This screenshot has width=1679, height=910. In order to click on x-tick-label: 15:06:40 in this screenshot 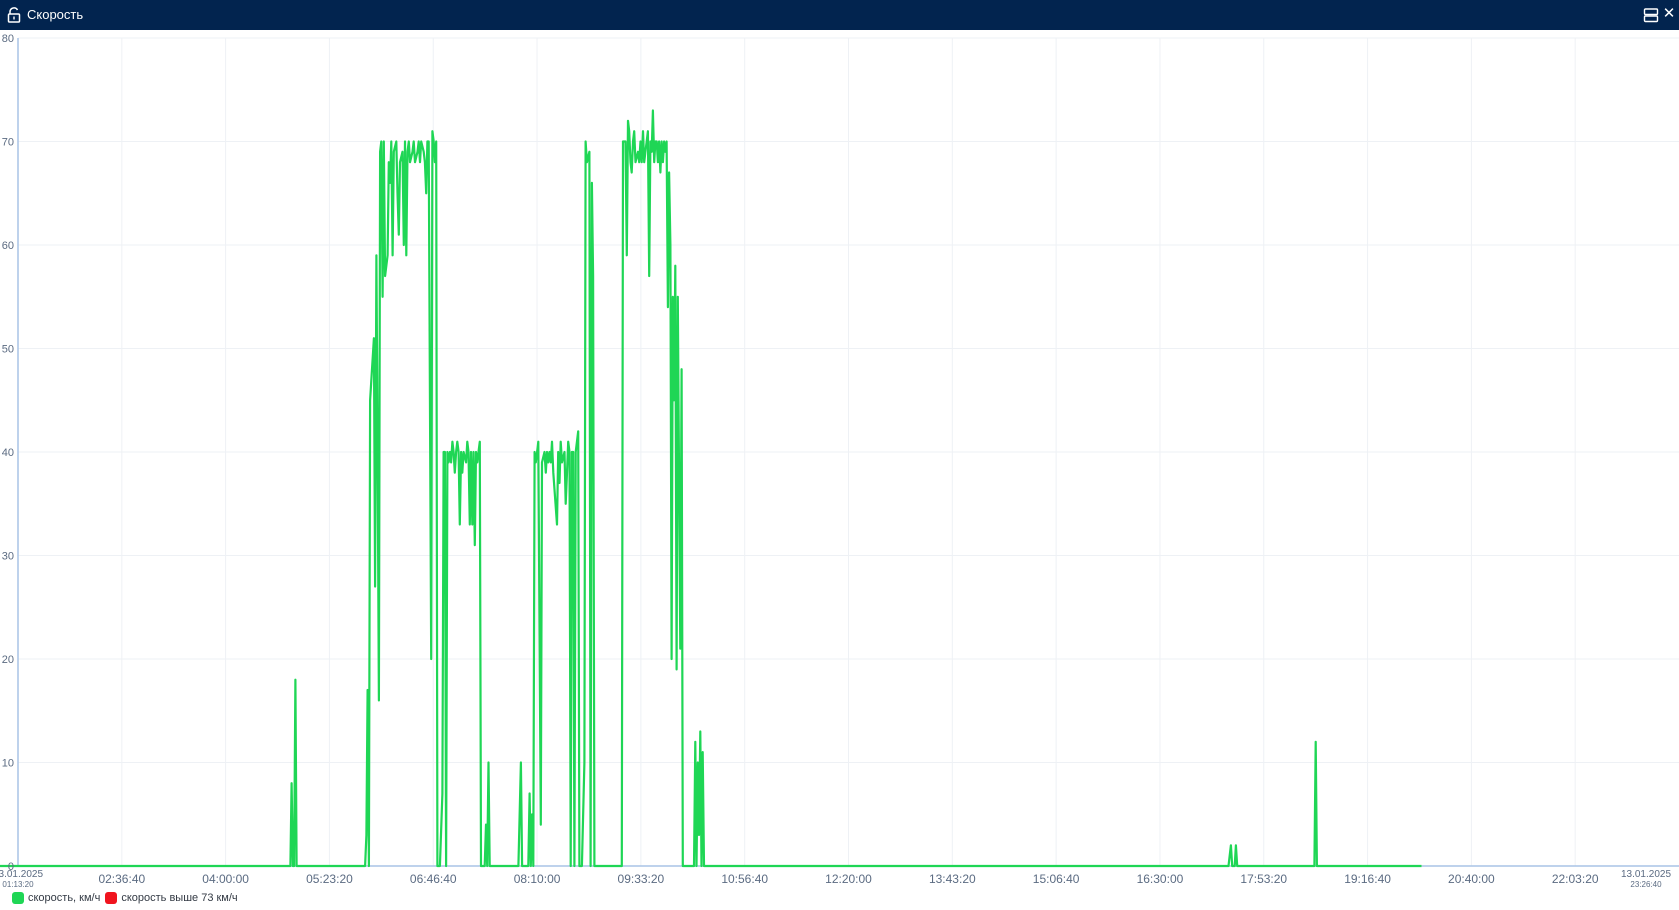, I will do `click(1056, 879)`.